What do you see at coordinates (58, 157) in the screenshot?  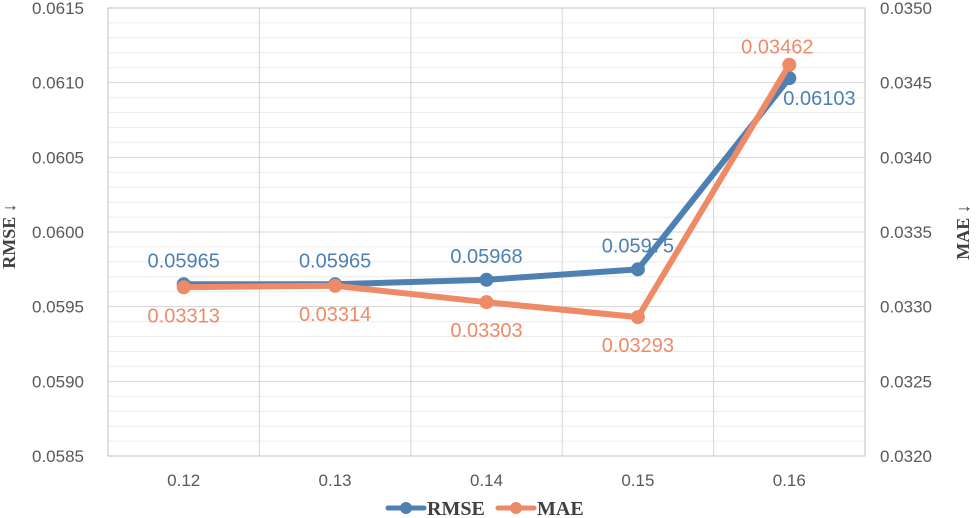 I see `y-tick-left-label: 0.0605` at bounding box center [58, 157].